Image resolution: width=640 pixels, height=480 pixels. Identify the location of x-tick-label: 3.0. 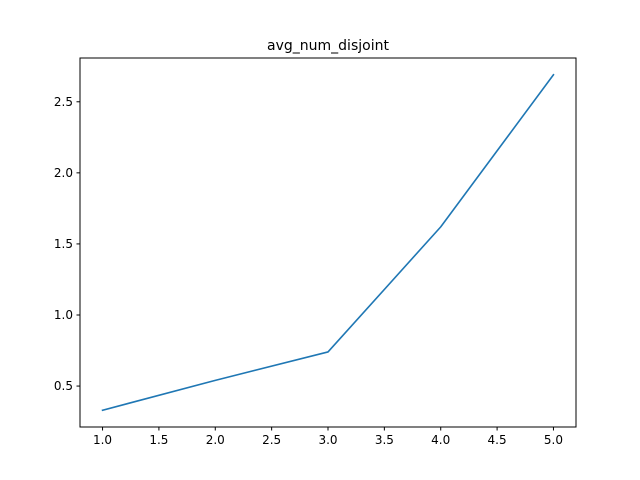
(327, 440).